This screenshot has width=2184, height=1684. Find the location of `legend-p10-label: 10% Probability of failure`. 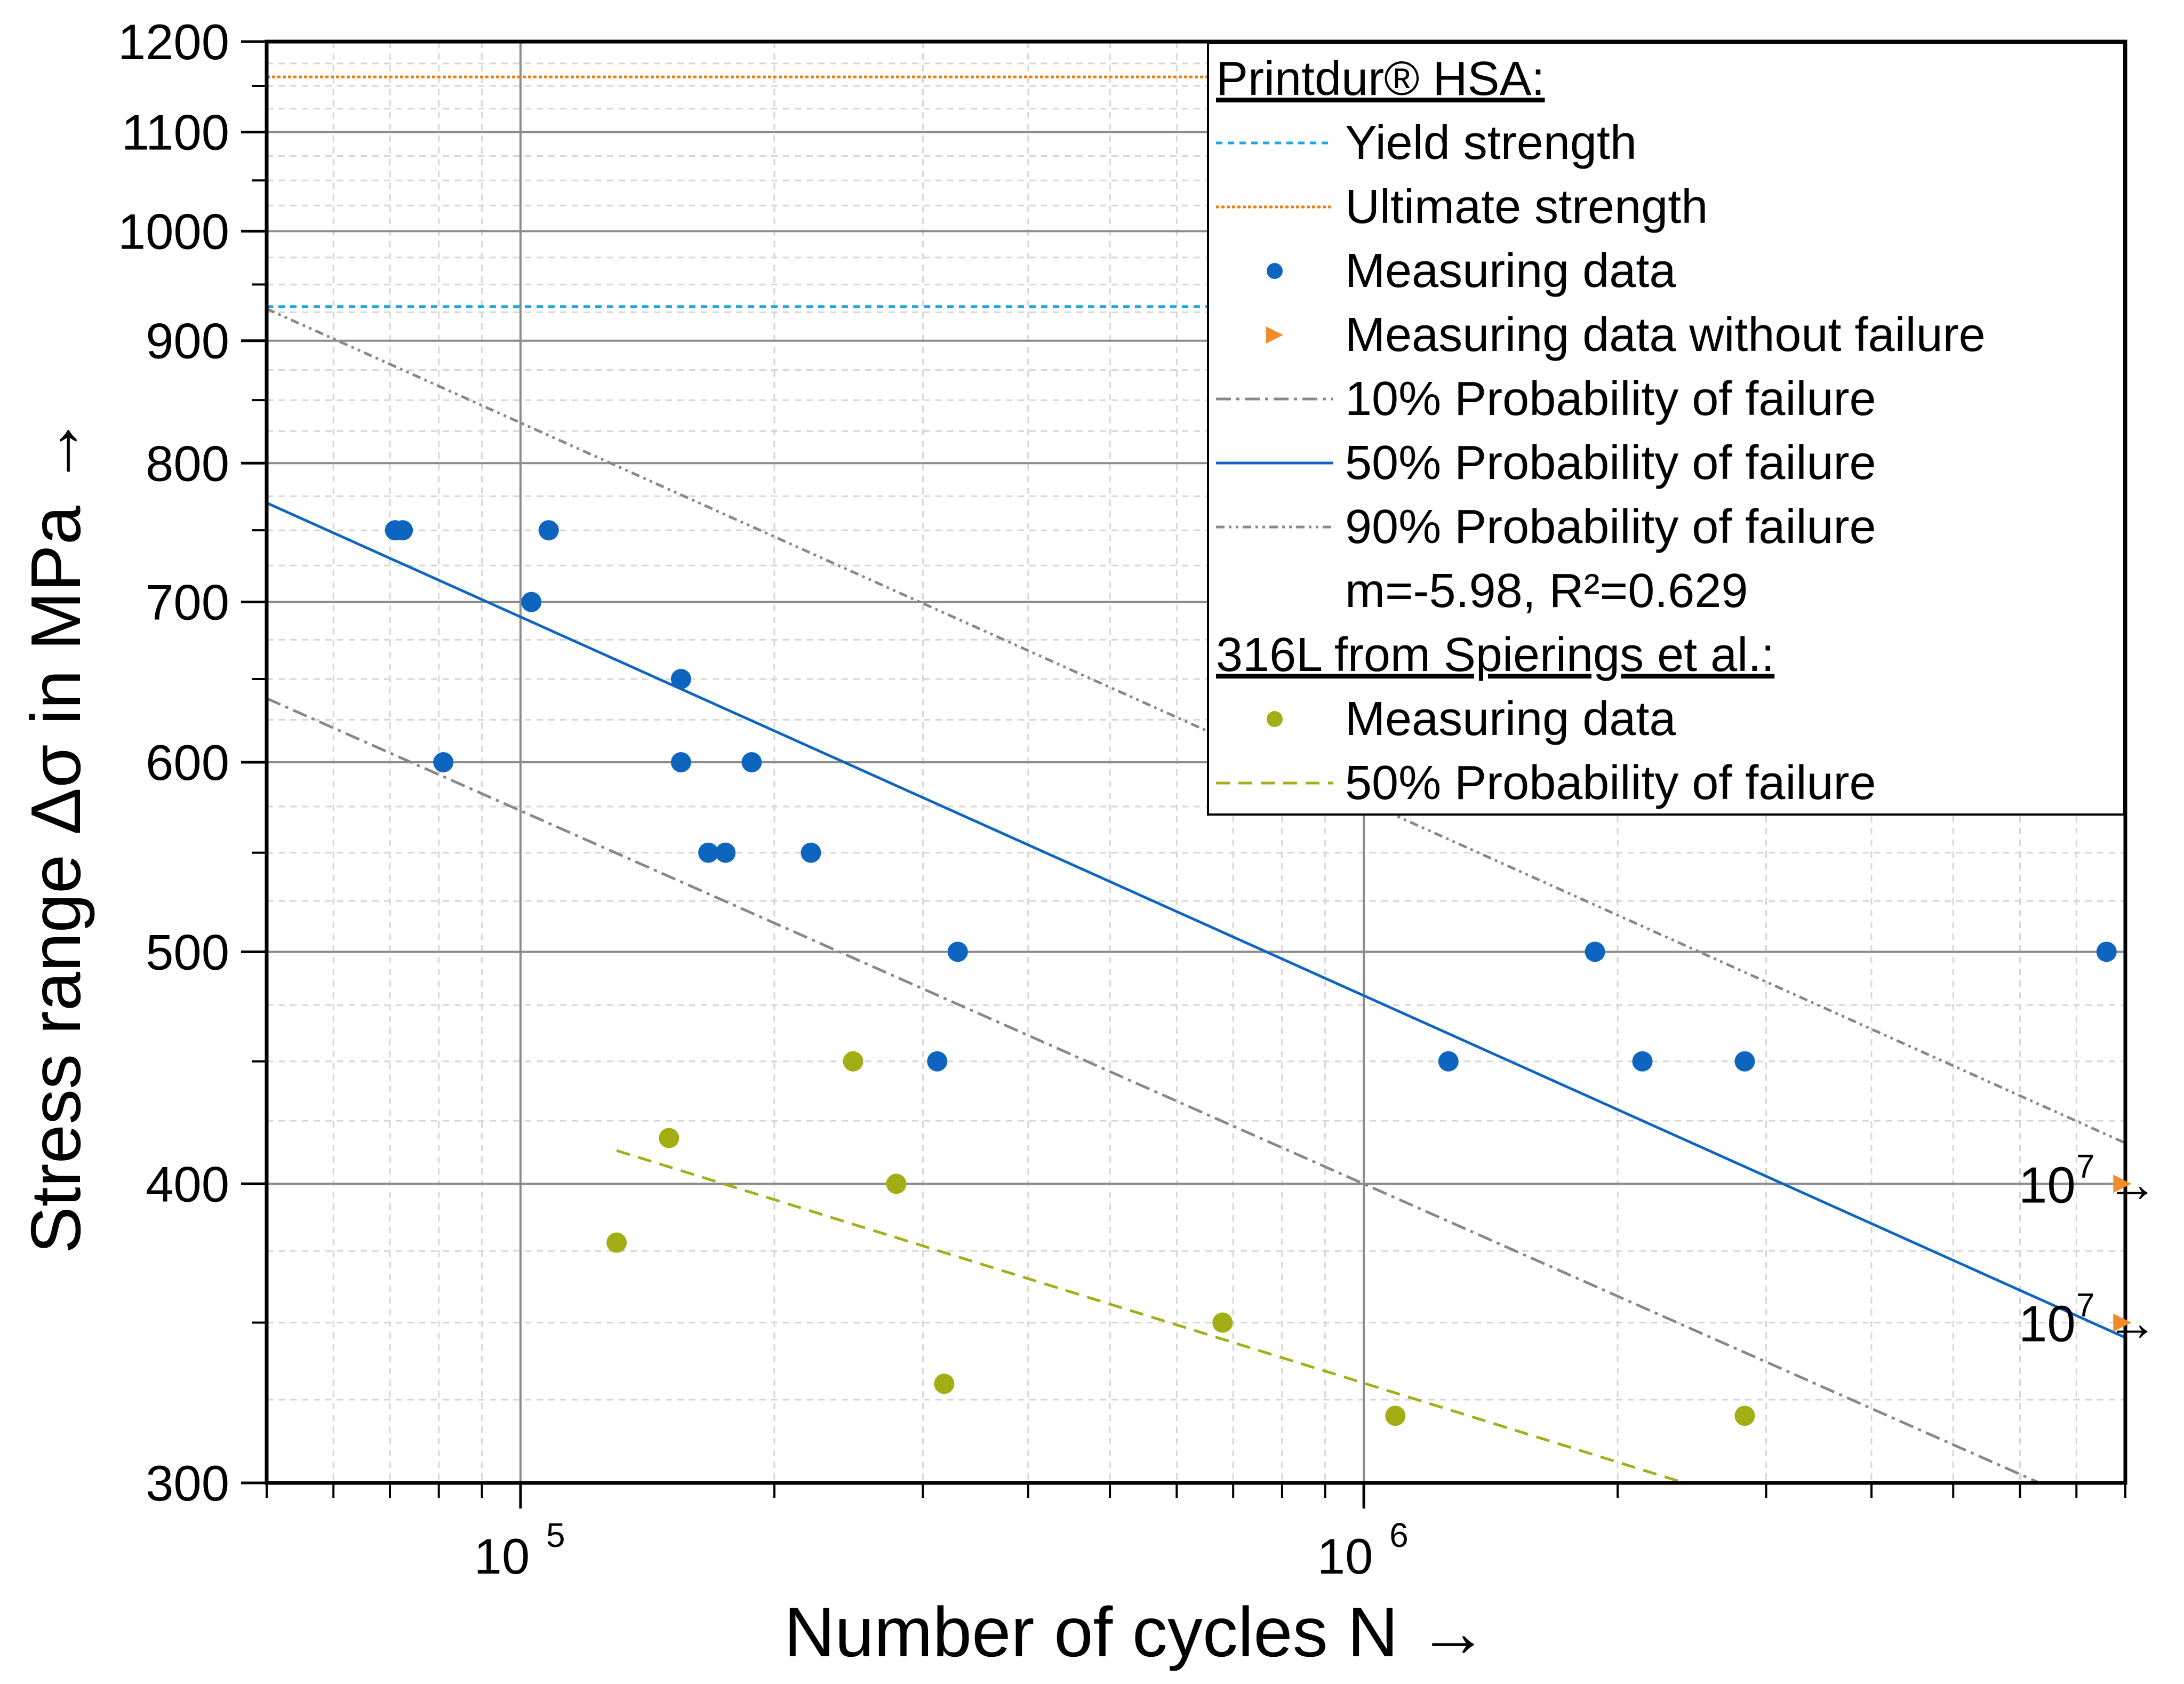

legend-p10-label: 10% Probability of failure is located at coordinates (1610, 399).